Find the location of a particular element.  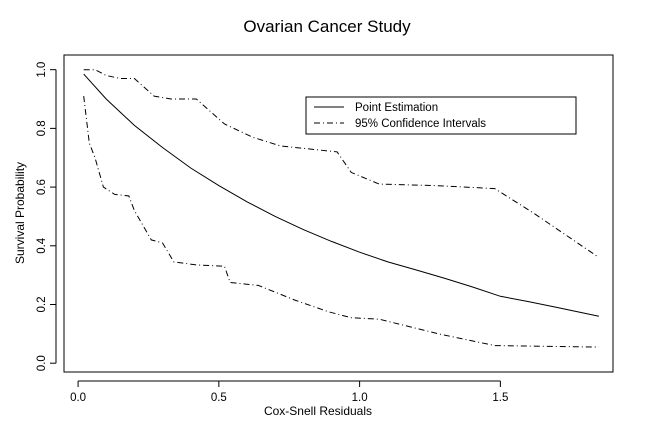

x-tick-label: 1.5 is located at coordinates (500, 398).